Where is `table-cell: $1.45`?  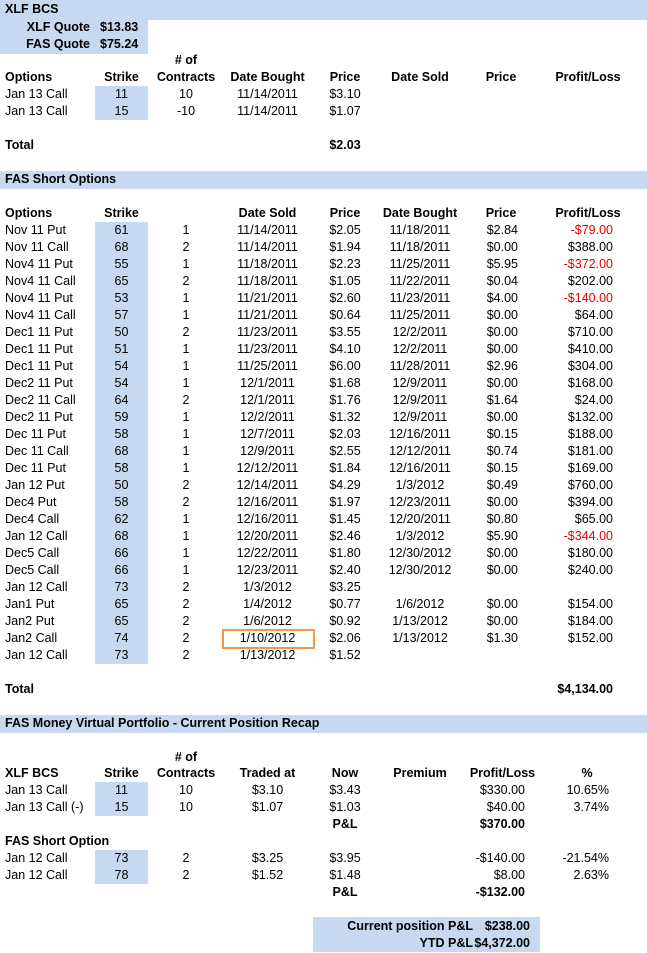
table-cell: $1.45 is located at coordinates (345, 519).